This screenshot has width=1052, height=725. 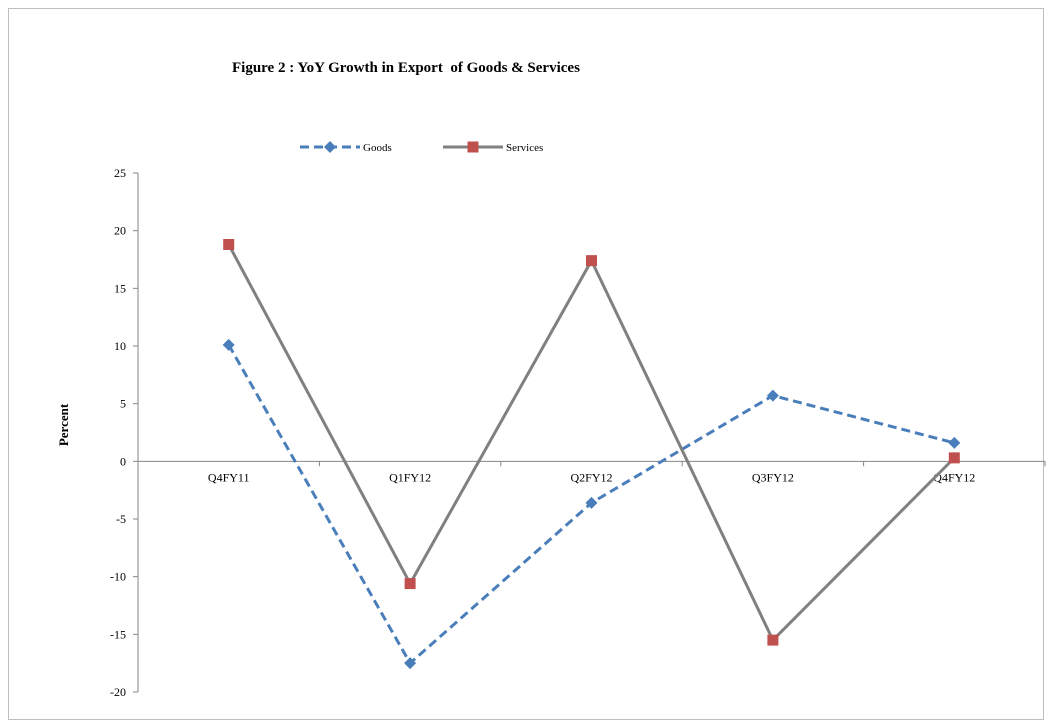 What do you see at coordinates (493, 147) in the screenshot?
I see `legend-item-services: Services` at bounding box center [493, 147].